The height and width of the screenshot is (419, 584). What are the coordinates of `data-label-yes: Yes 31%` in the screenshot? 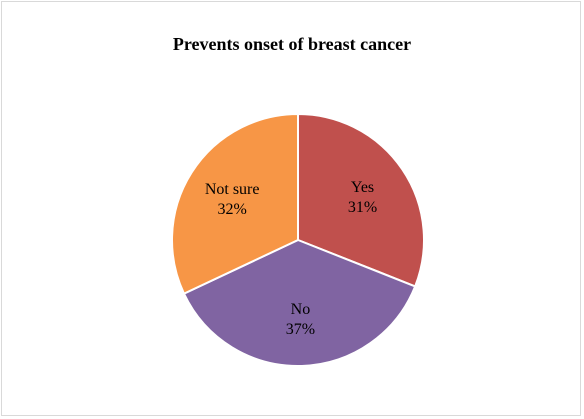 It's located at (362, 197).